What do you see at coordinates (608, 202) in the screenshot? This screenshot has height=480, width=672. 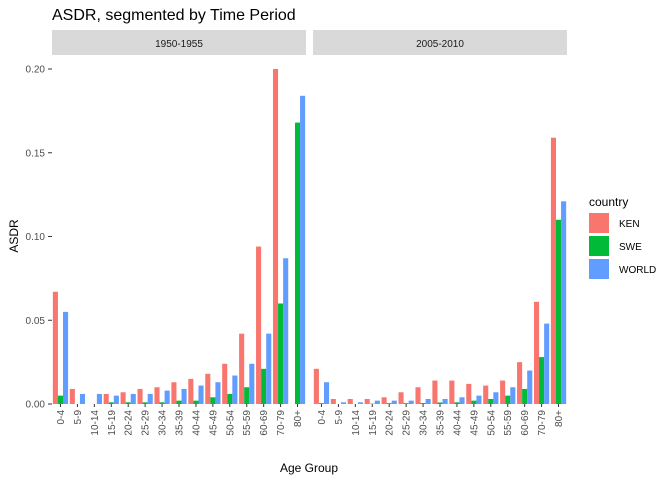 I see `legend-title: country` at bounding box center [608, 202].